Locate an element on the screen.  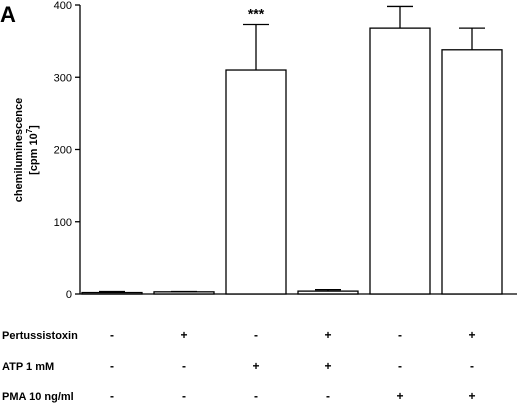
condition-label: PMA 10 ng/ml is located at coordinates (38, 397).